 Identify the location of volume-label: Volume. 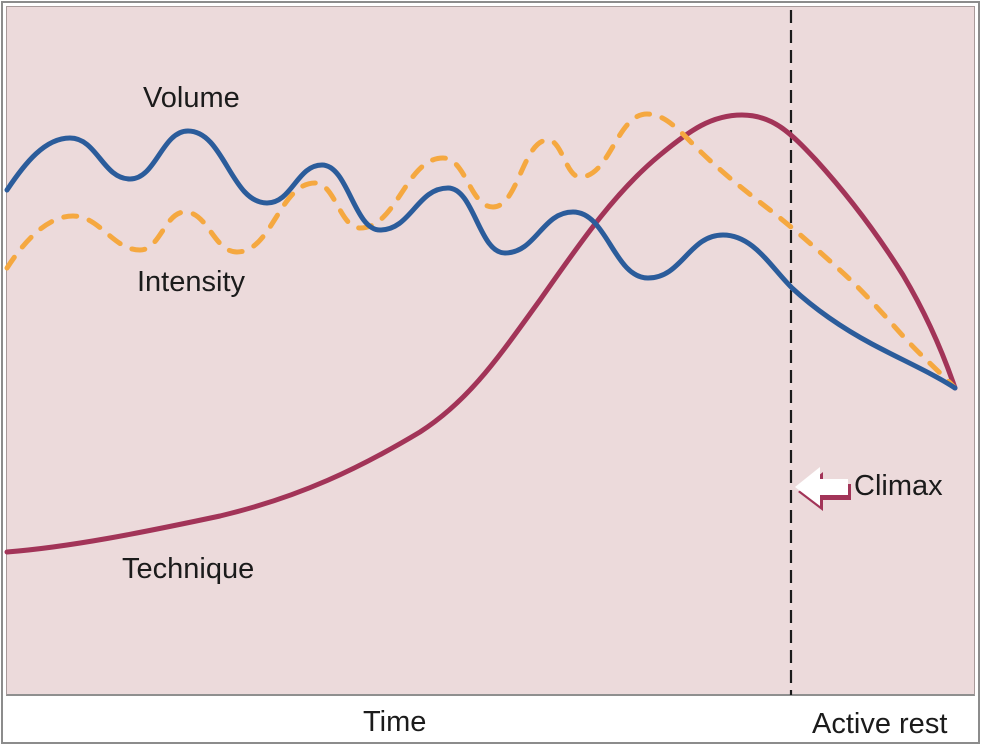
(191, 98).